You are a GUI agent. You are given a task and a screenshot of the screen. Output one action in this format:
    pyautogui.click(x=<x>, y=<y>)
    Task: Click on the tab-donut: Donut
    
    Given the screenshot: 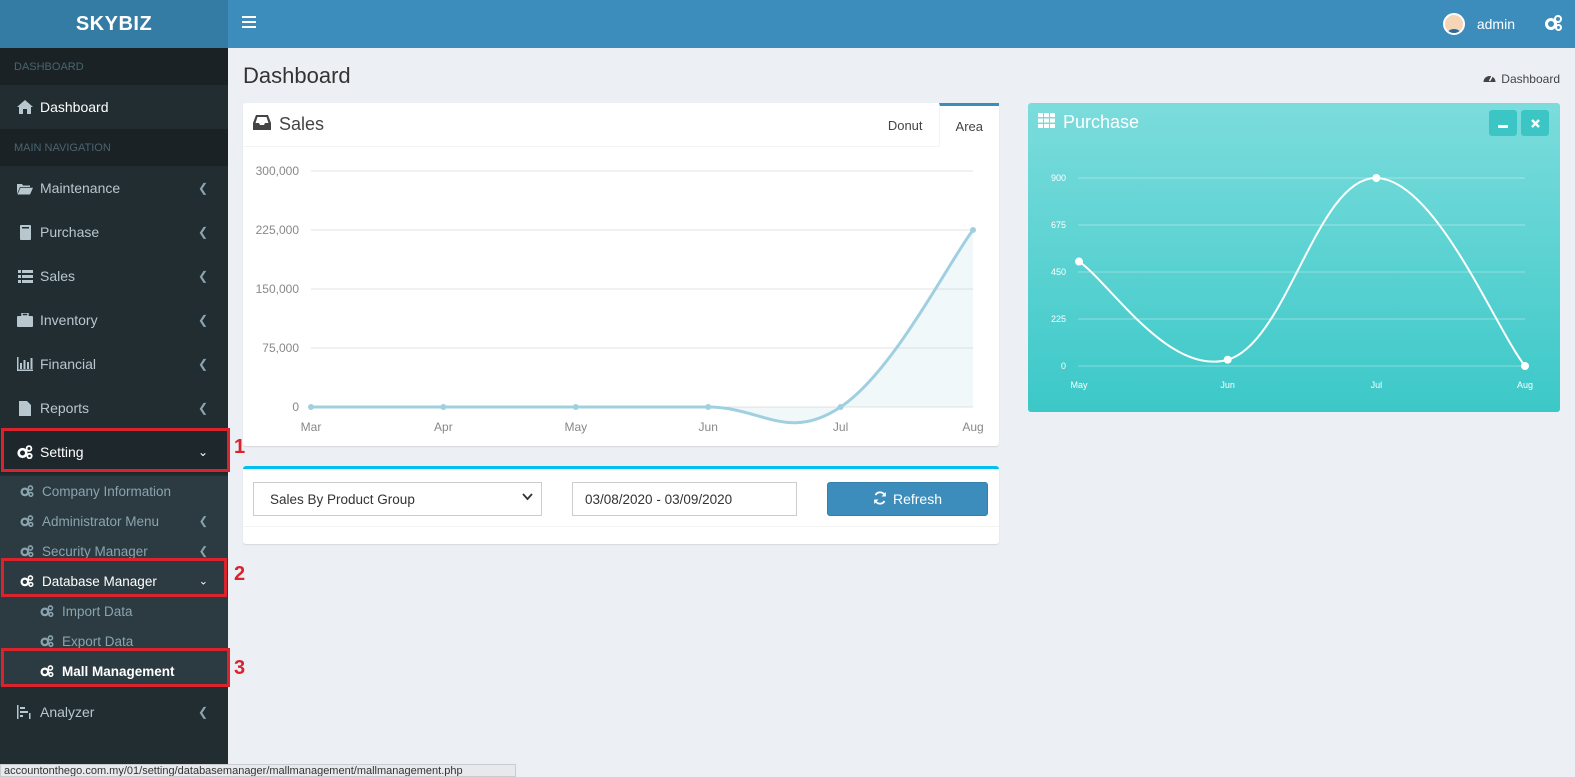 What is the action you would take?
    pyautogui.click(x=905, y=125)
    